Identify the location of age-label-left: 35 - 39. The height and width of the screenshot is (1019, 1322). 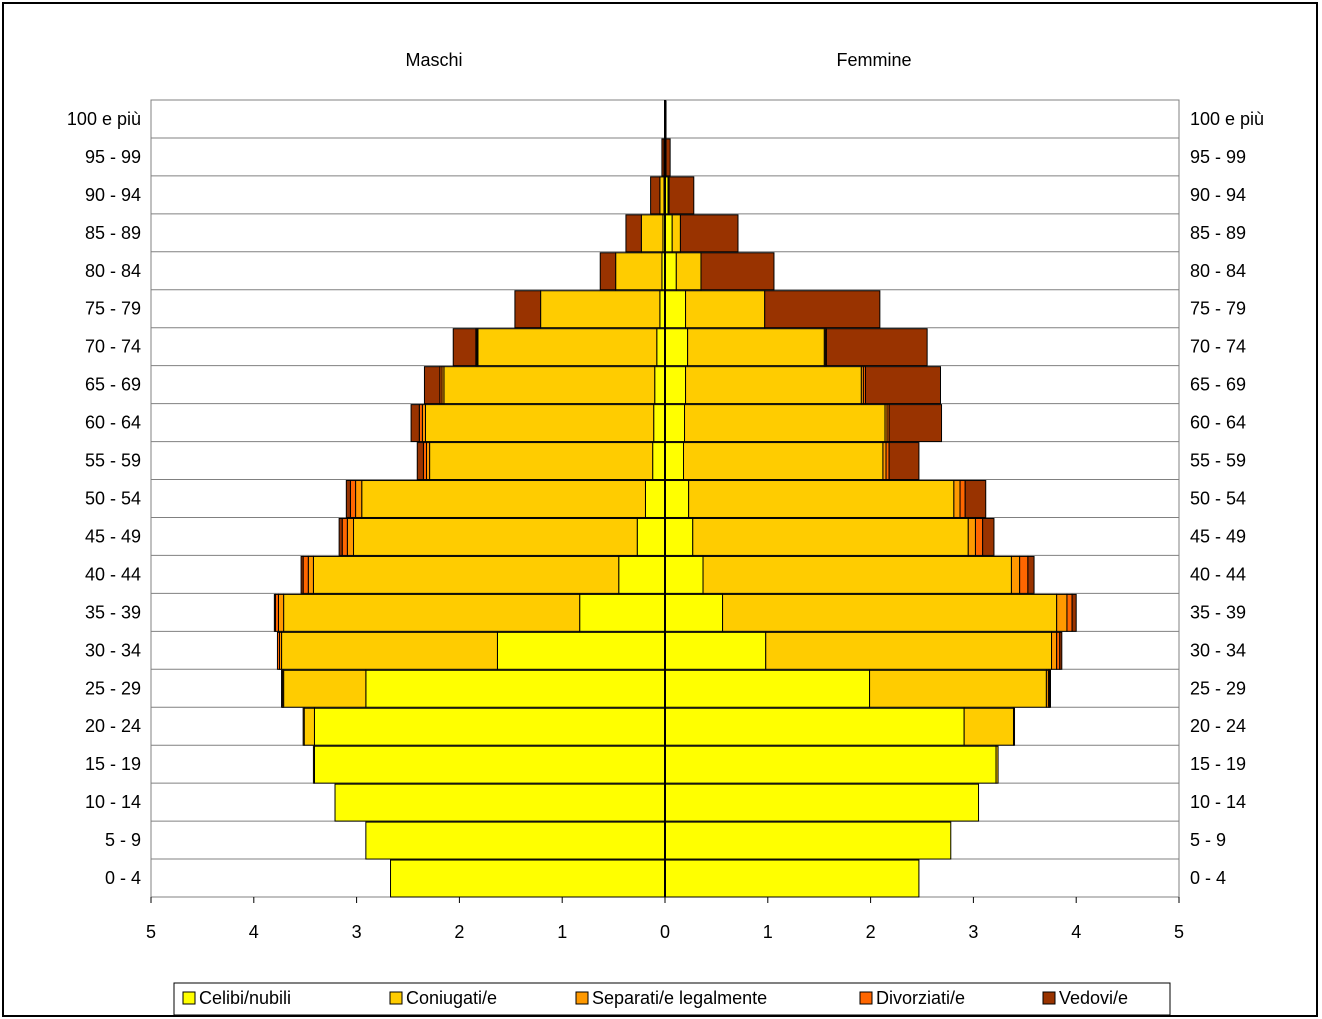
(113, 612).